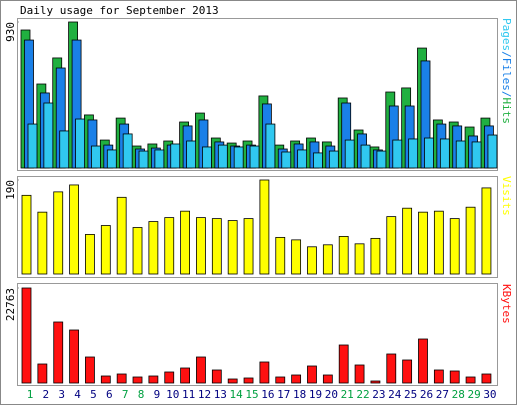 Image resolution: width=517 pixels, height=405 pixels. I want to click on x-tick-label: 2, so click(46, 394).